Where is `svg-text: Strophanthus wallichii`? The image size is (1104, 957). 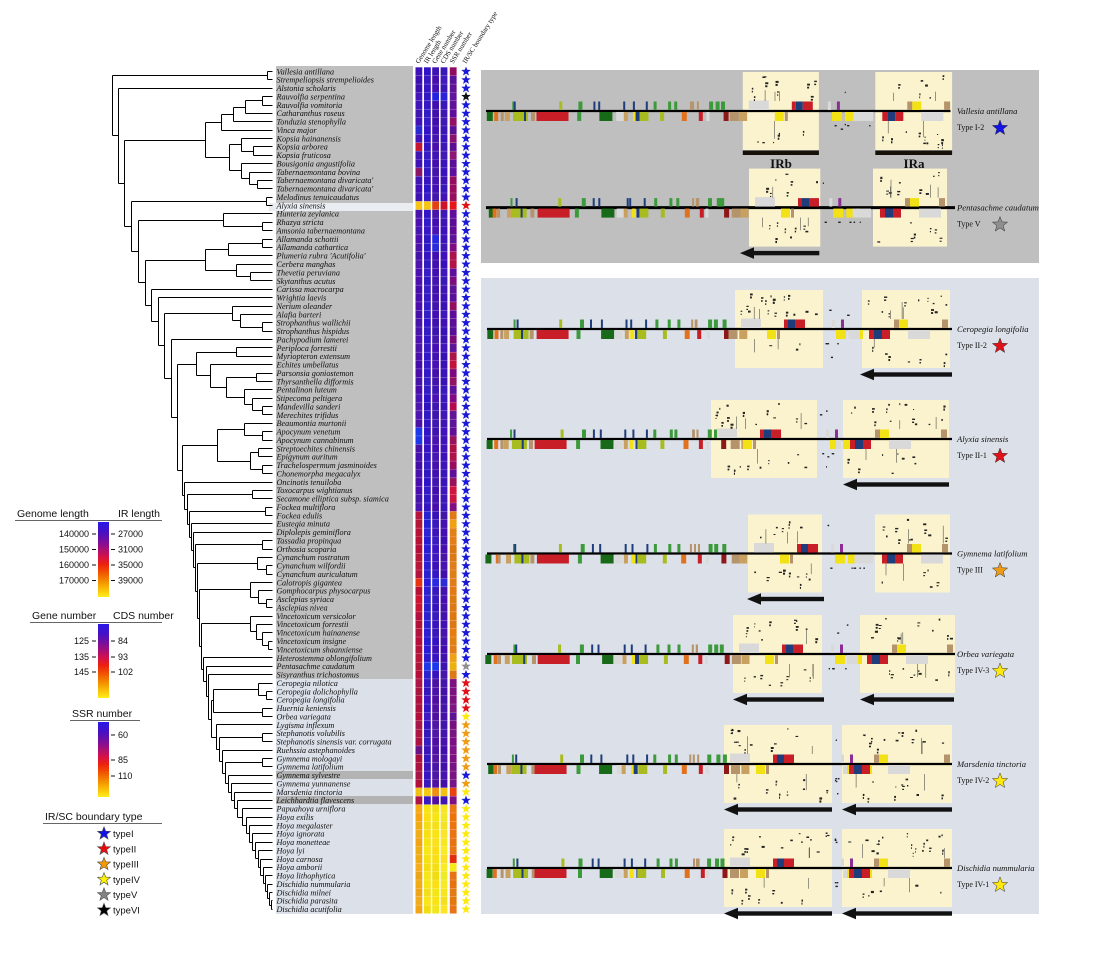
svg-text: Strophanthus wallichii is located at coordinates (314, 323).